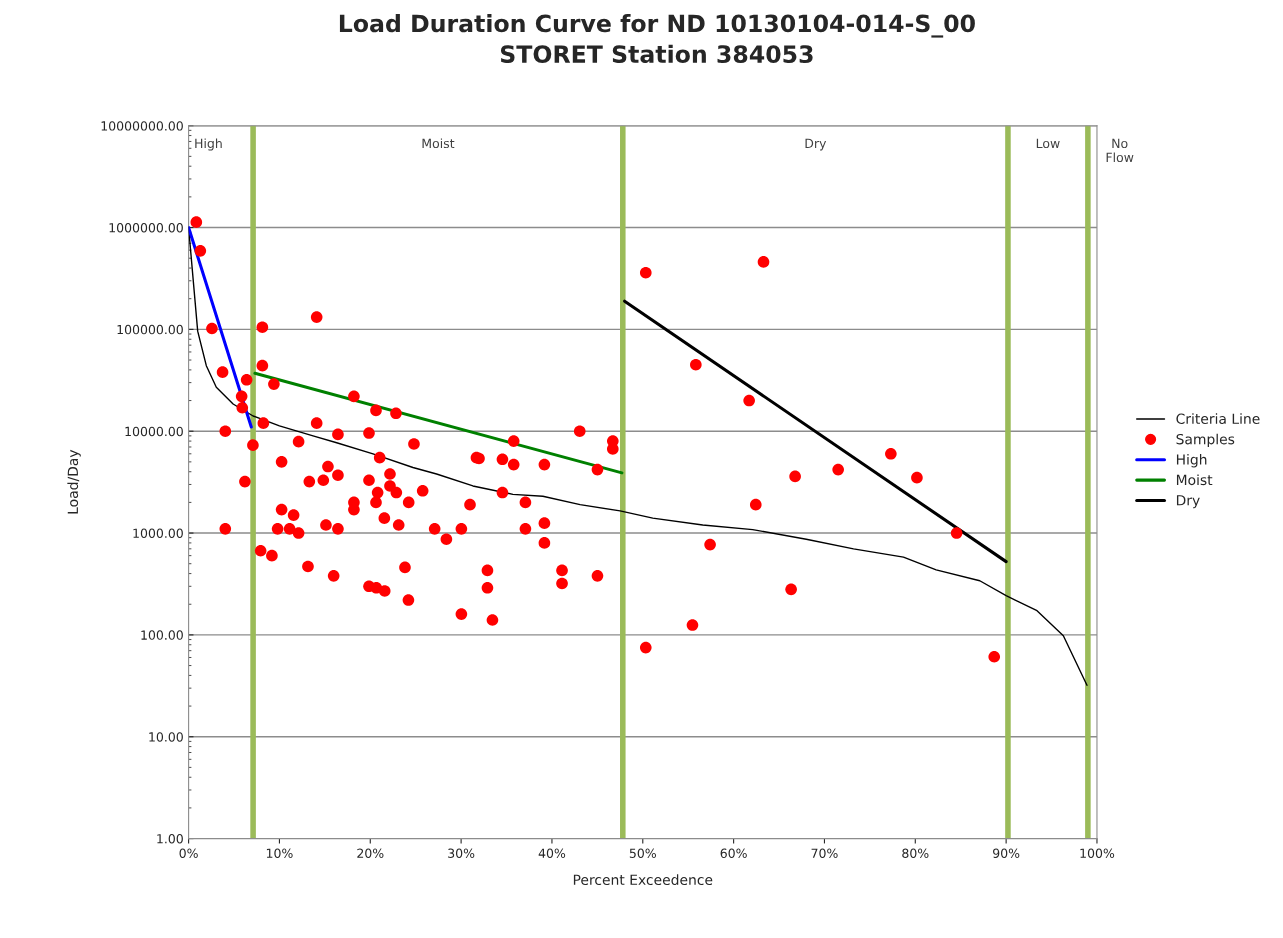  What do you see at coordinates (1188, 502) in the screenshot?
I see `legend-label: Dry` at bounding box center [1188, 502].